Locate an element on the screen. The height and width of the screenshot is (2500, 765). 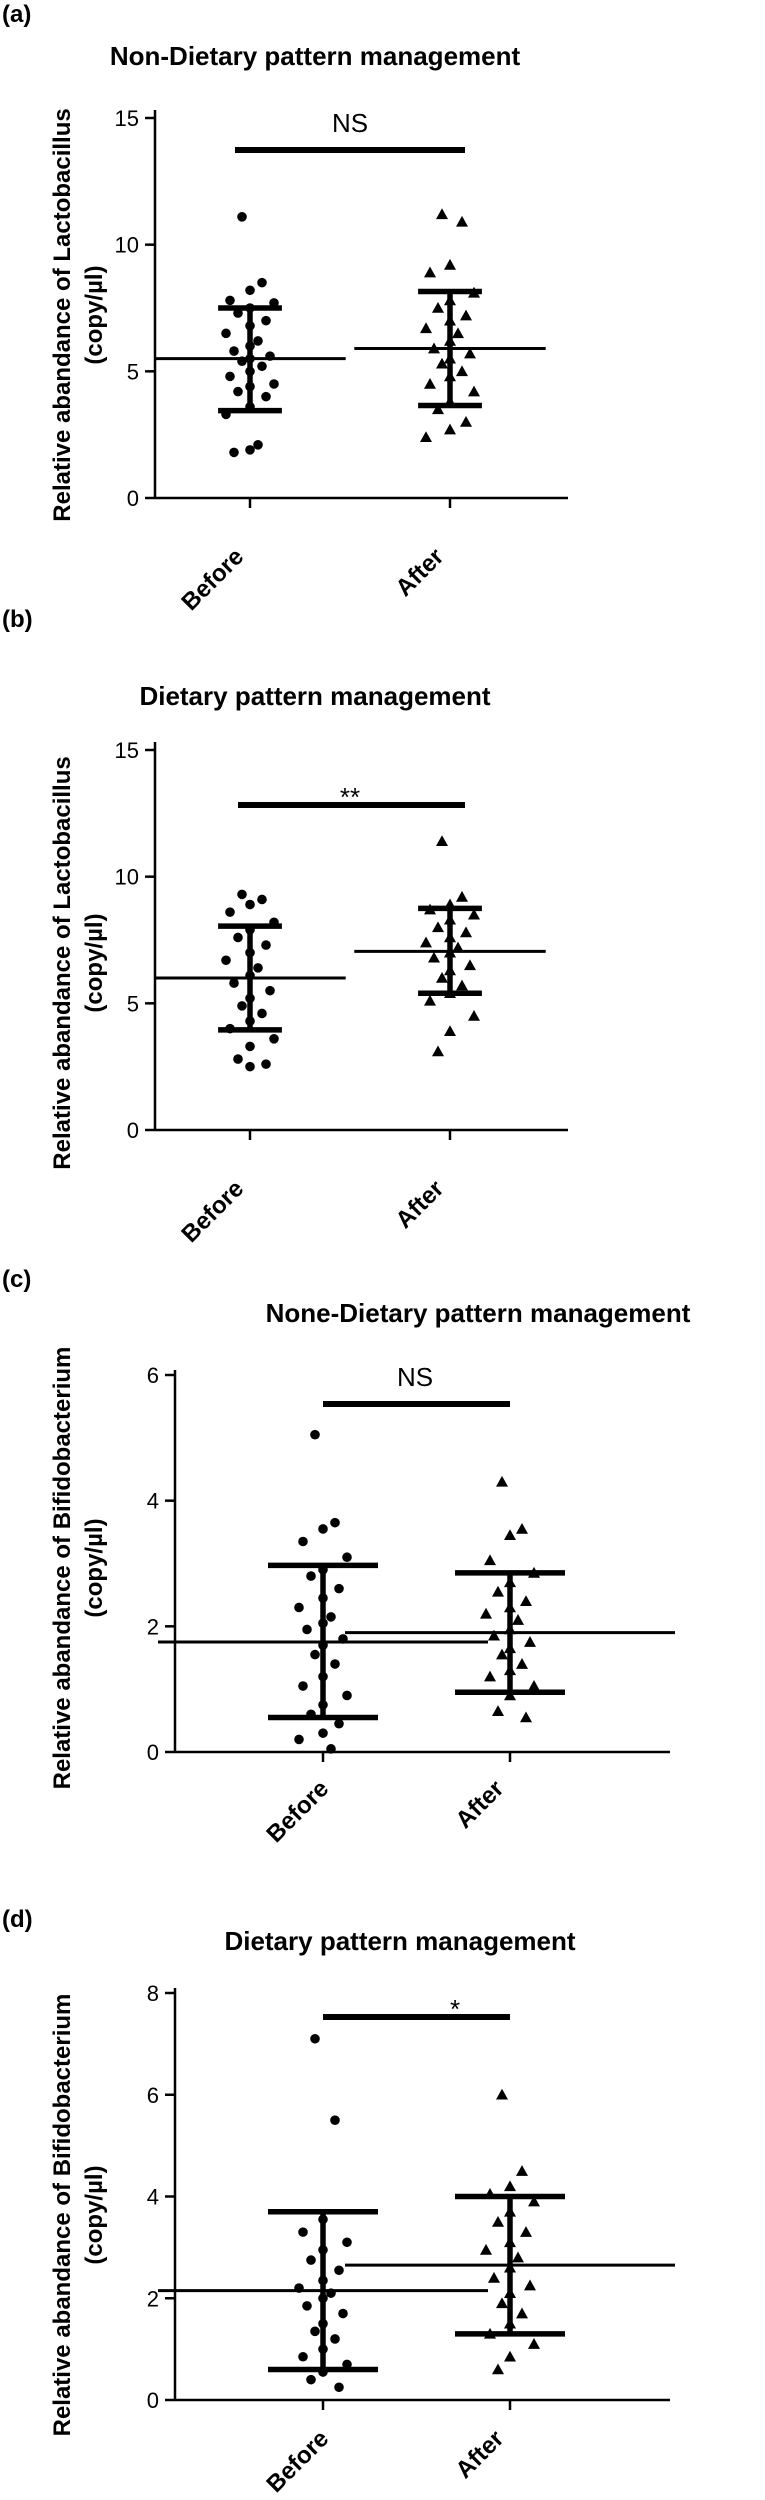
panel-c-ytick-label-3: 6 is located at coordinates (153, 1375).